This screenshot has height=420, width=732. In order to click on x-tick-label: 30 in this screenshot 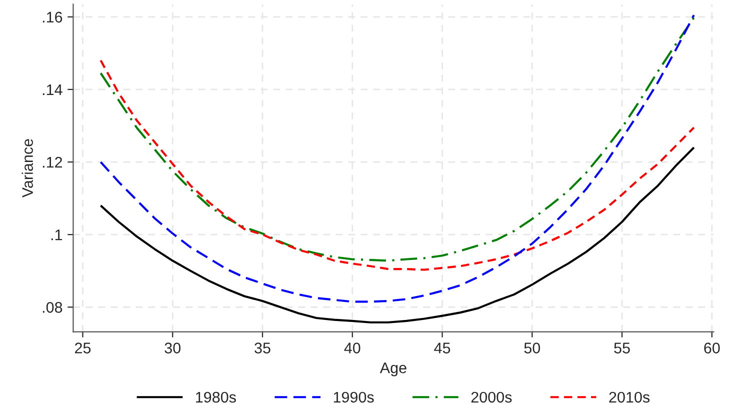, I will do `click(172, 348)`.